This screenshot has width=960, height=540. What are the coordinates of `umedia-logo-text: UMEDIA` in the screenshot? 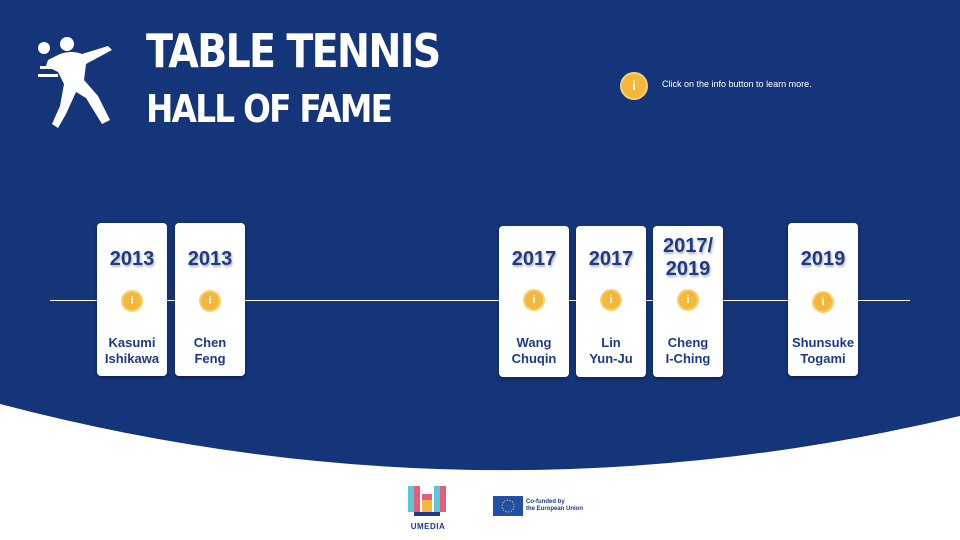 It's located at (428, 526).